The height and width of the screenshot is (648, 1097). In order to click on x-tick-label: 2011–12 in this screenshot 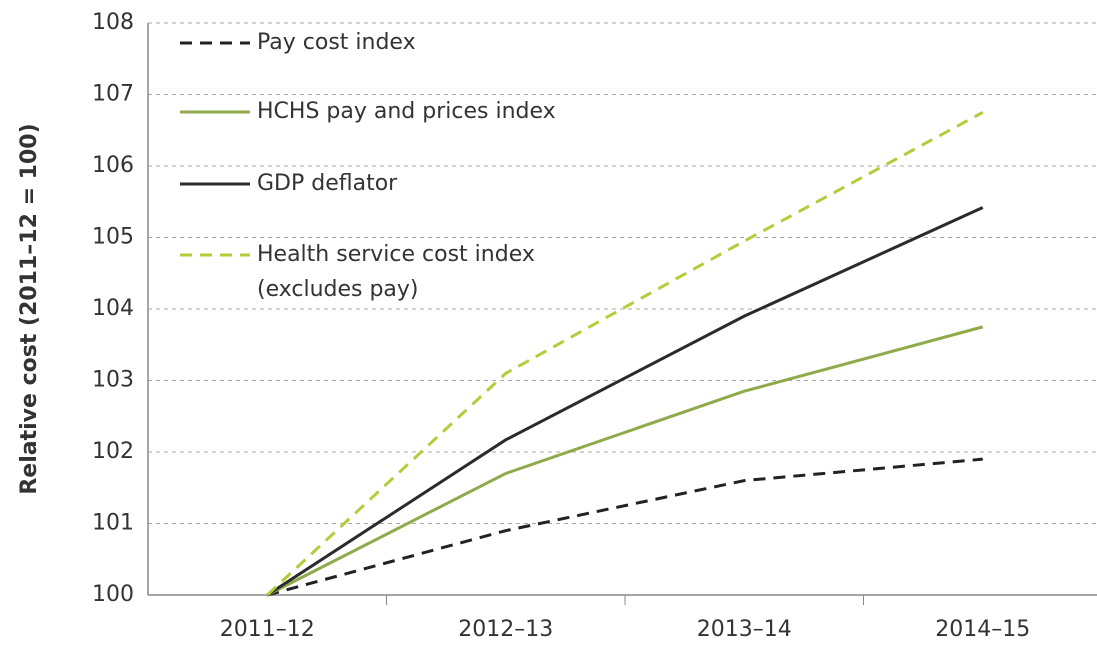, I will do `click(267, 629)`.